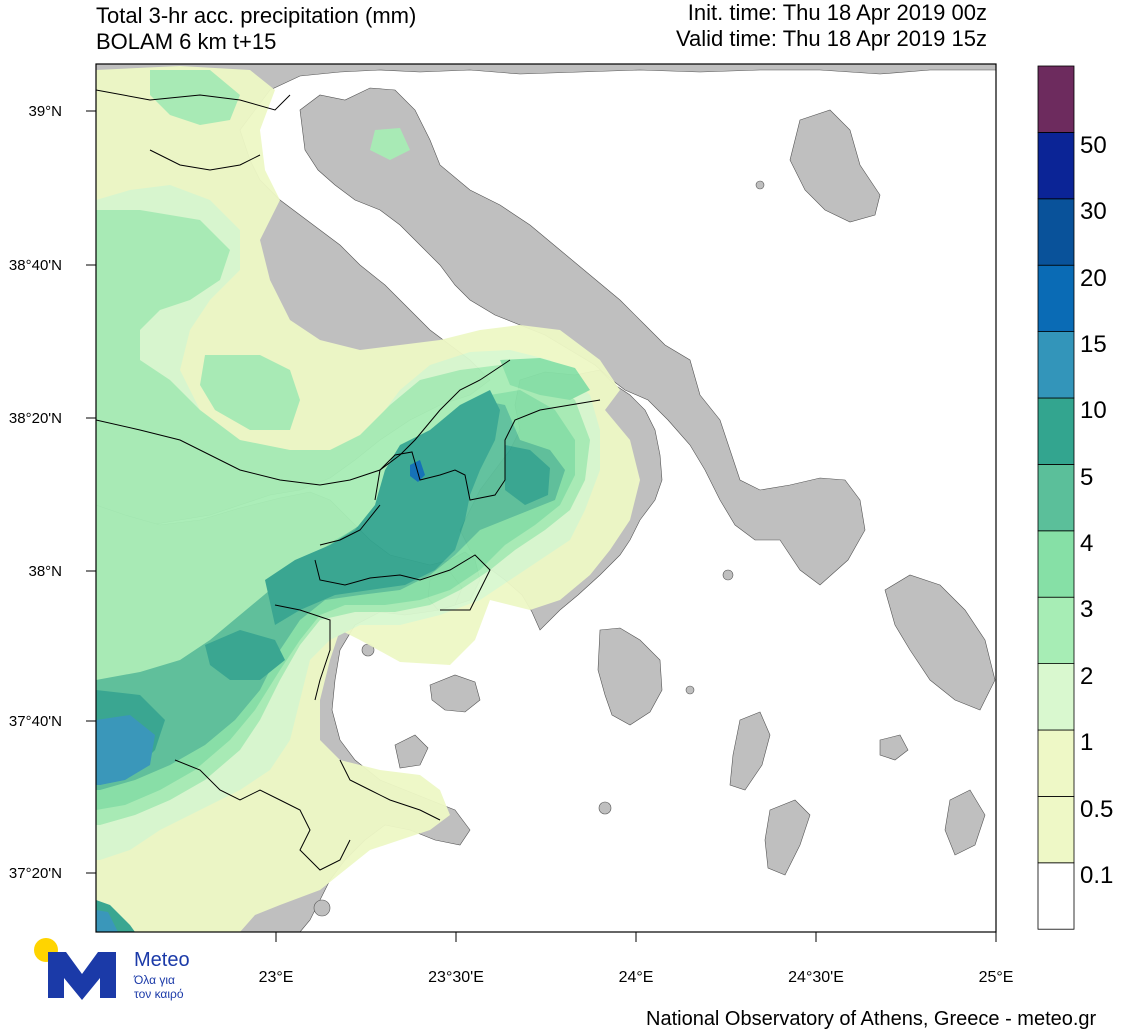  I want to click on legend-label-10: 10, so click(1093, 410).